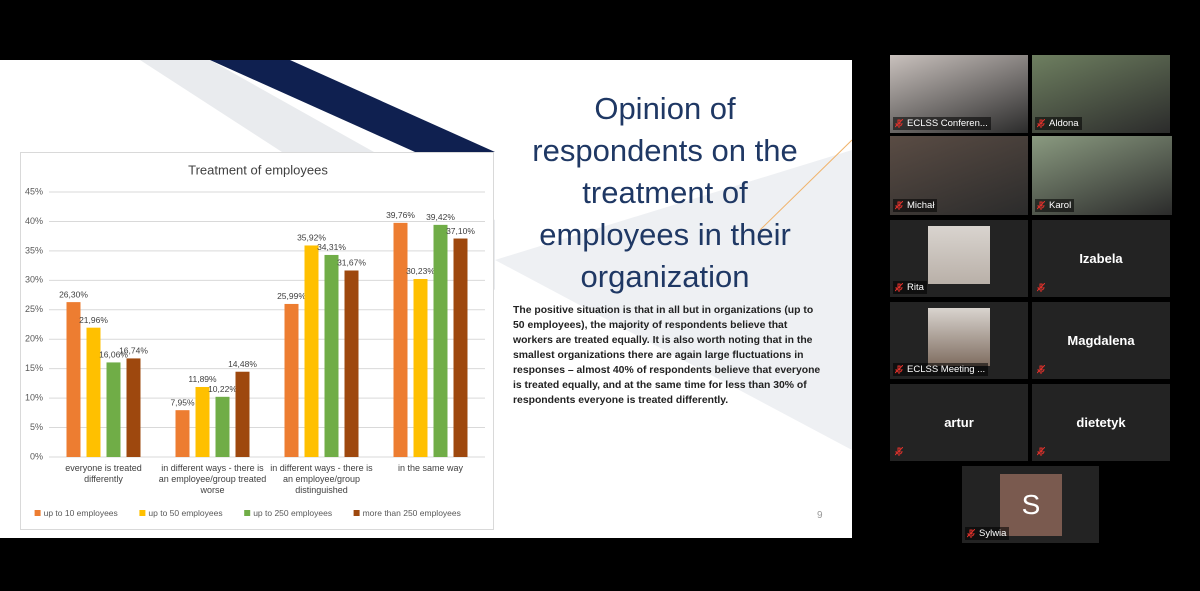 Image resolution: width=1200 pixels, height=591 pixels. What do you see at coordinates (258, 169) in the screenshot?
I see `chart-title: Treatment of employees` at bounding box center [258, 169].